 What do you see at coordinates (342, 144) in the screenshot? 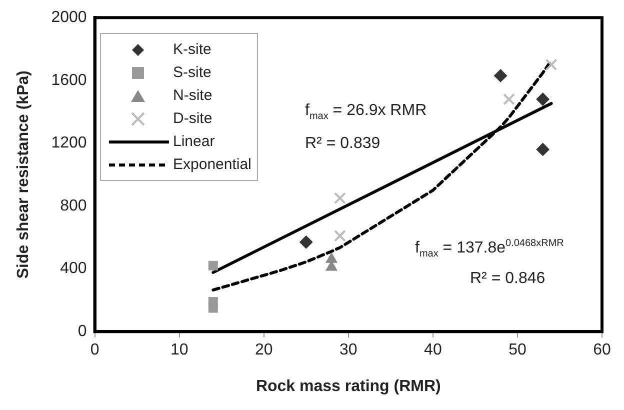
I see `annotation: R² = 0.839` at bounding box center [342, 144].